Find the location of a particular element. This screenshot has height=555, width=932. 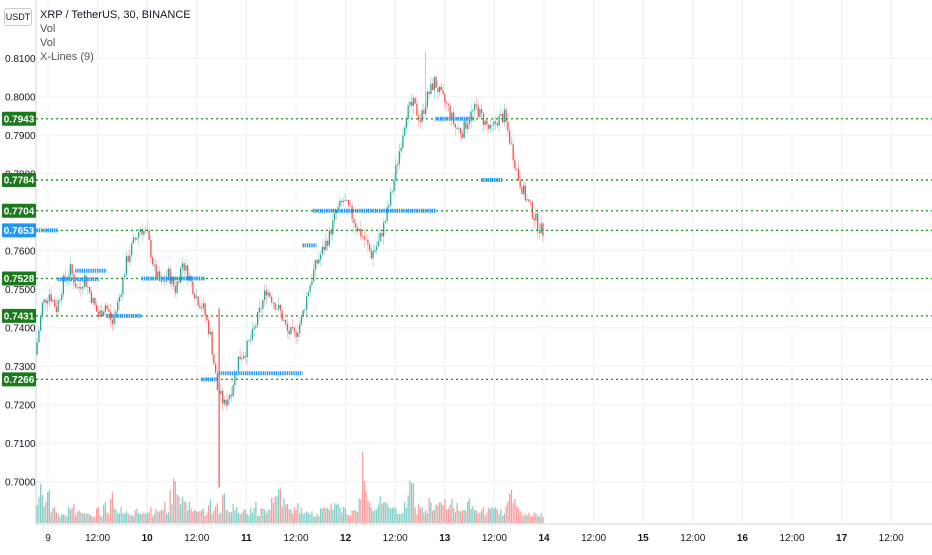

level-price-label: 0.7528 is located at coordinates (19, 279).